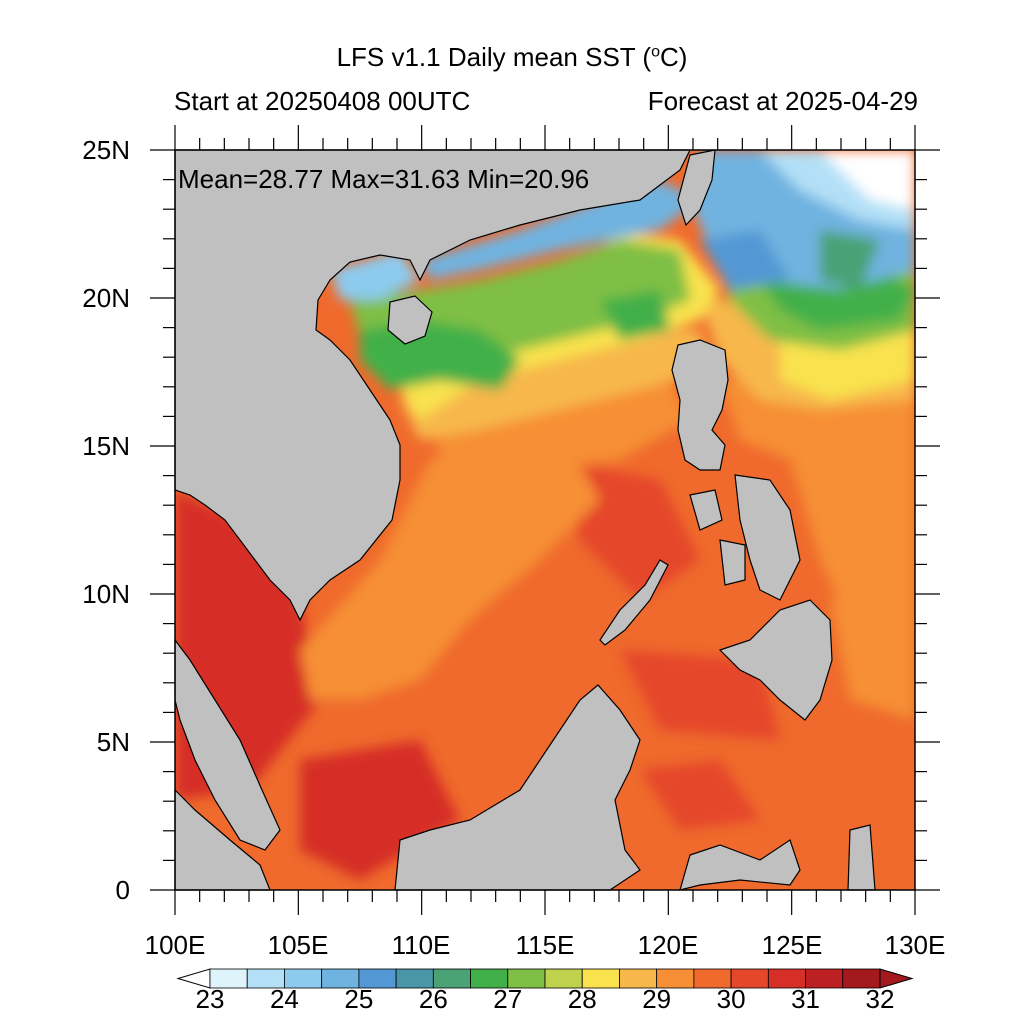 The width and height of the screenshot is (1024, 1024). I want to click on y-tick-label: 20N, so click(106, 298).